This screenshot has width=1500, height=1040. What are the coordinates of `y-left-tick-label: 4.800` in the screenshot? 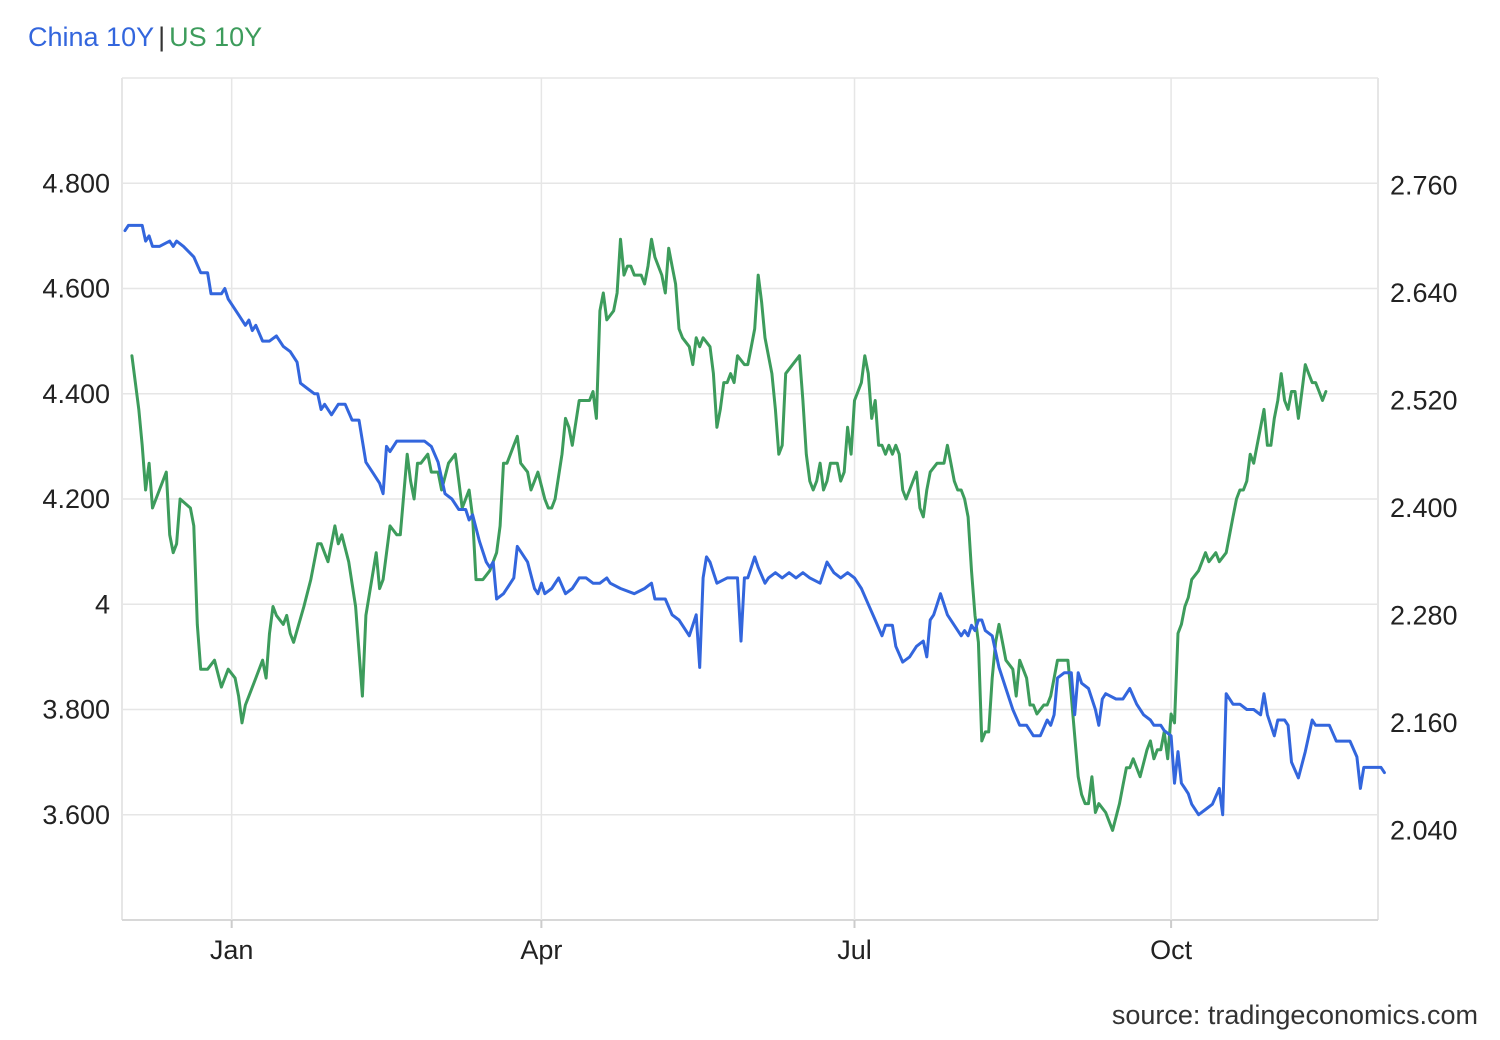 It's located at (76, 183).